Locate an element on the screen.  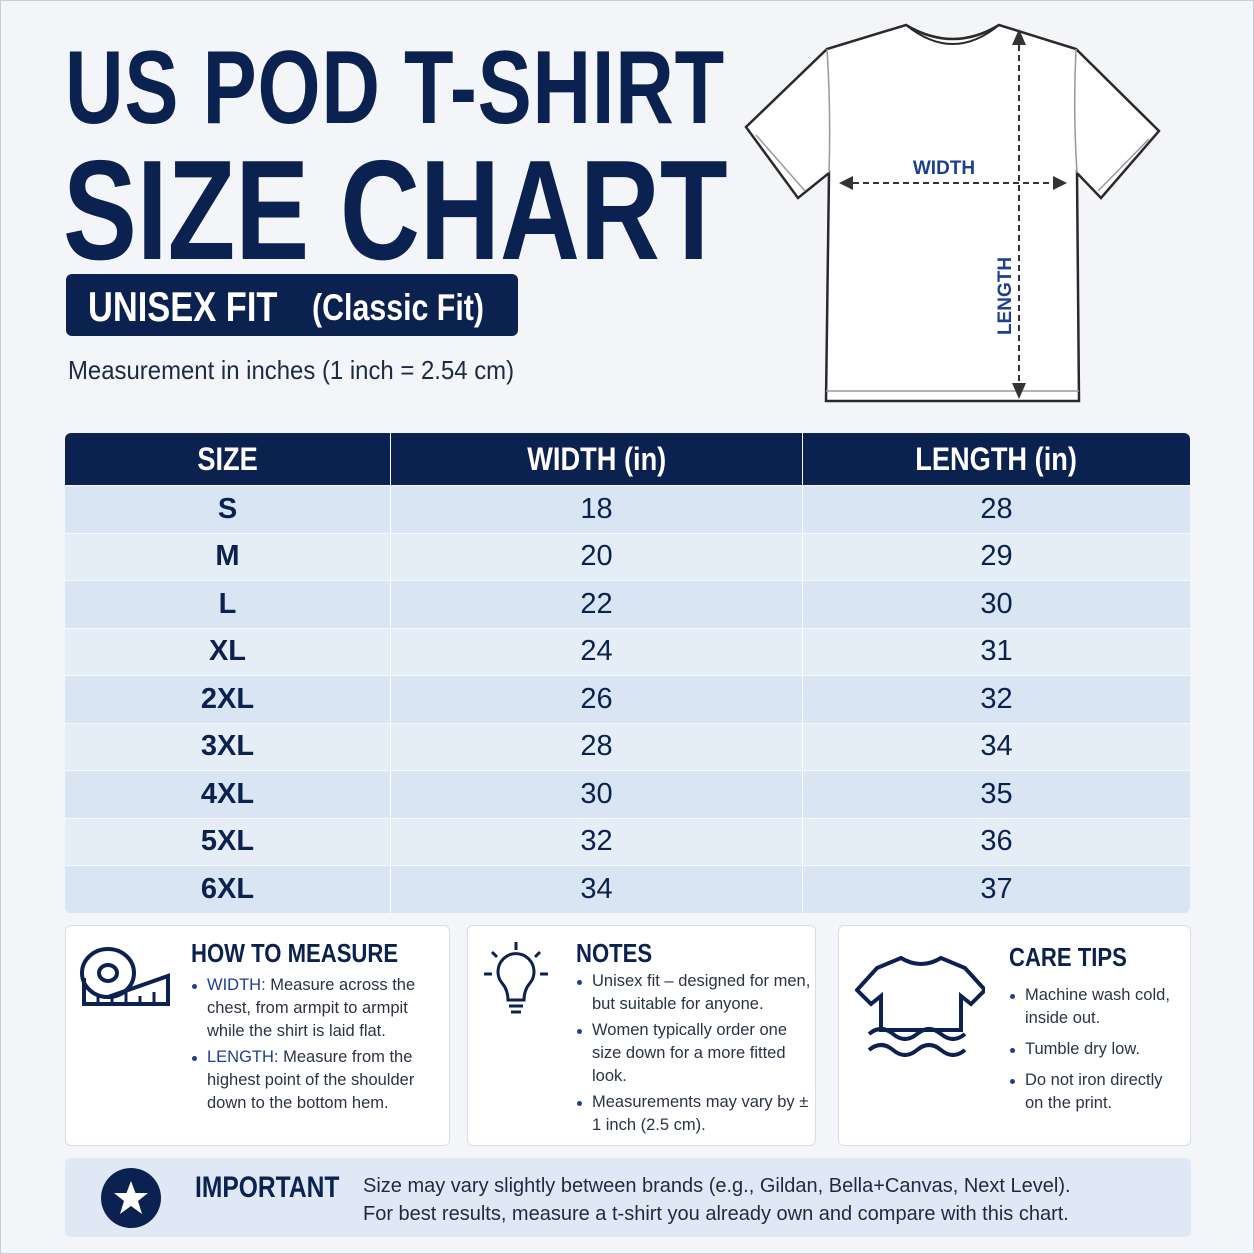
table-row: S 18 28 is located at coordinates (627, 509).